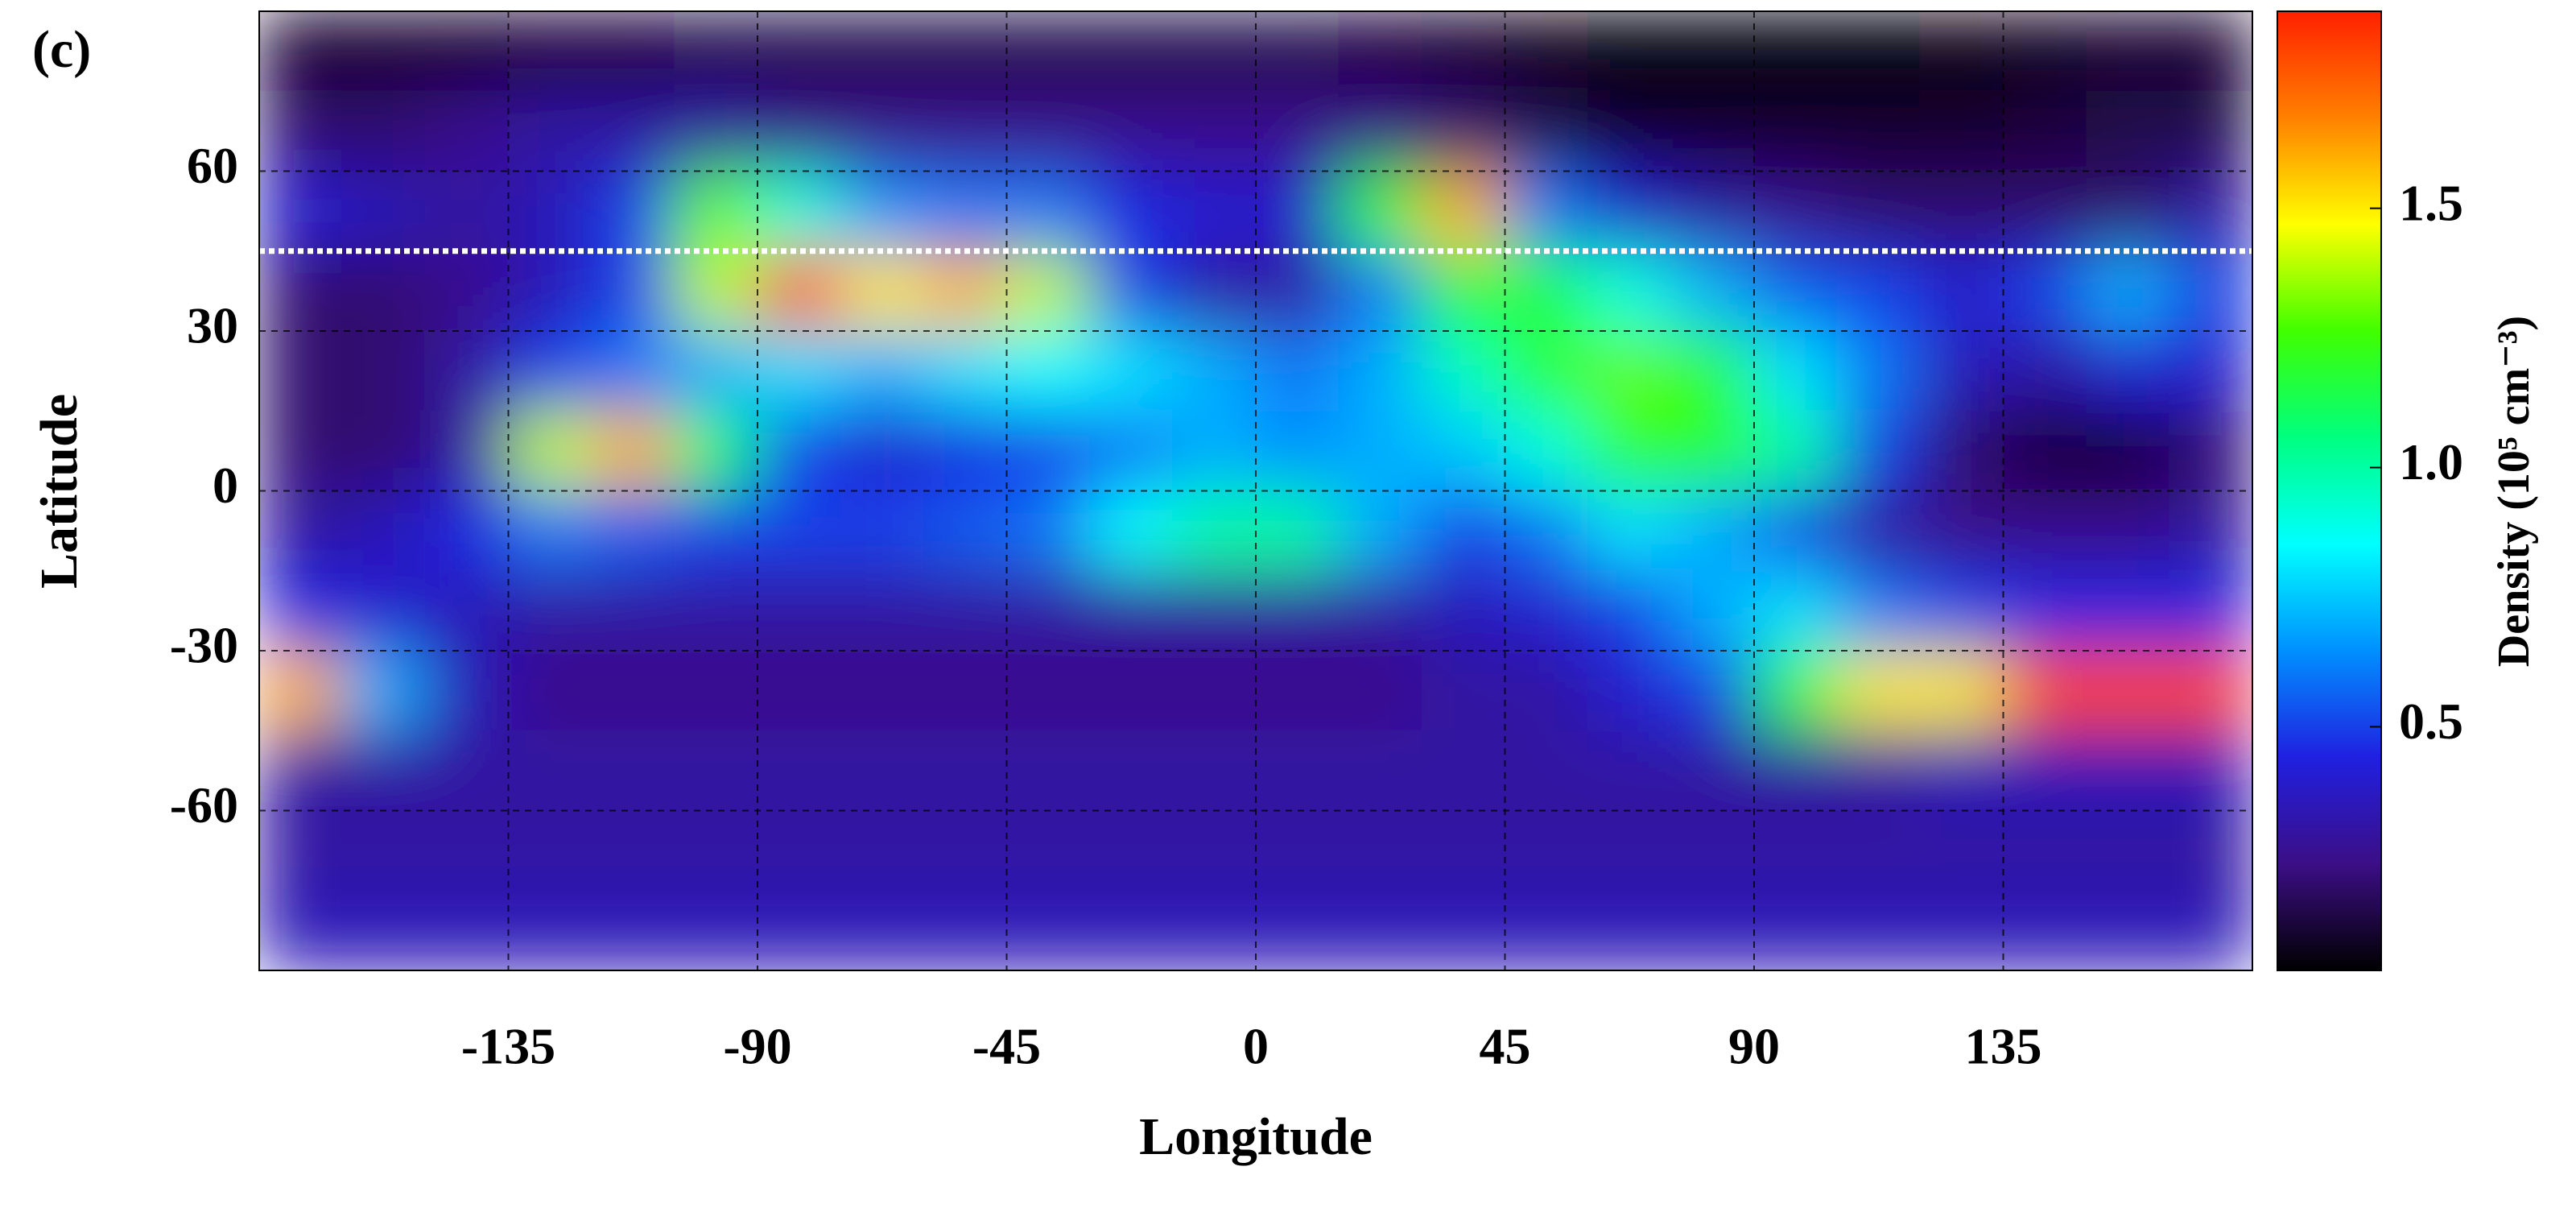  What do you see at coordinates (204, 645) in the screenshot?
I see `y-tick-label: -30` at bounding box center [204, 645].